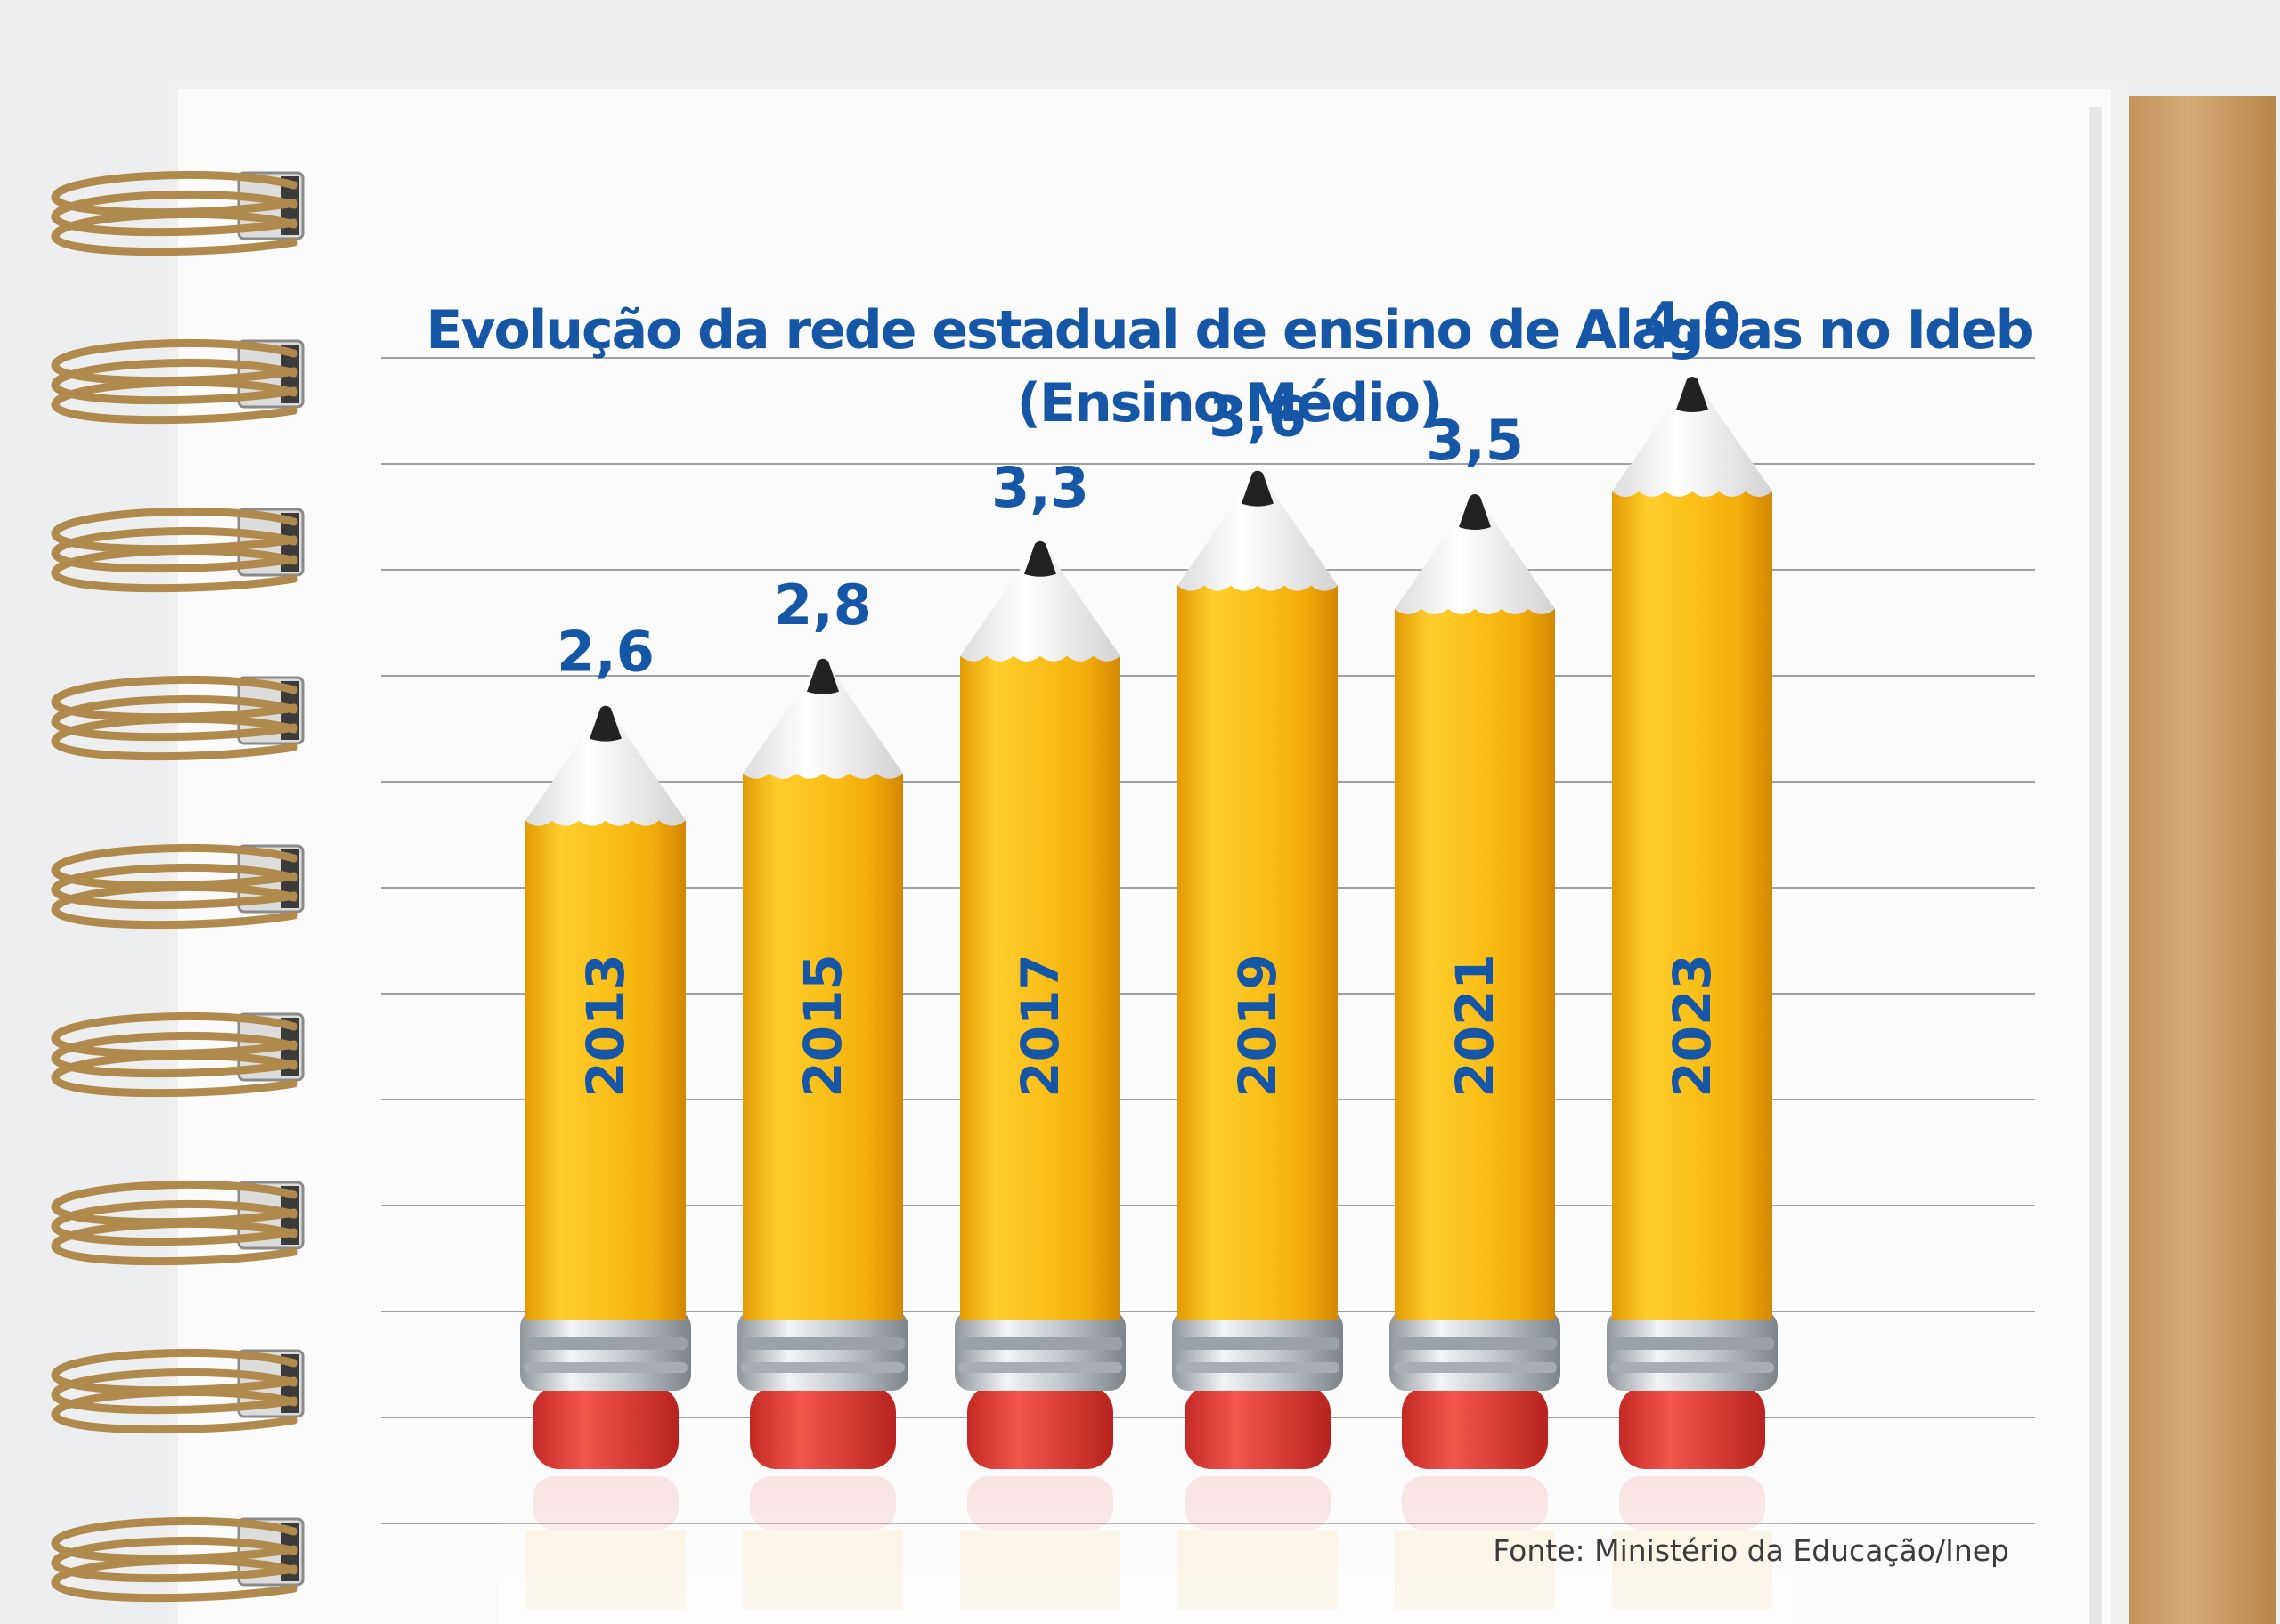 This screenshot has width=2280, height=1624. I want to click on pencil-bar-2021: 3,5 2021, so click(1474, 1009).